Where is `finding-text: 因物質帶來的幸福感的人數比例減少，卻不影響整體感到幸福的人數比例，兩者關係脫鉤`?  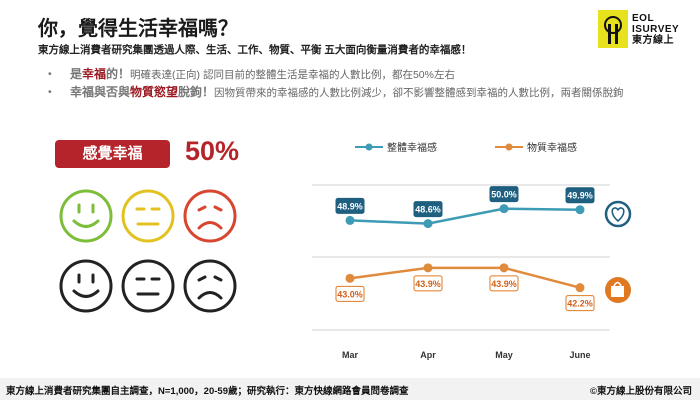 finding-text: 因物質帶來的幸福感的人數比例減少，卻不影響整體感到幸福的人數比例，兩者關係脫鉤 is located at coordinates (419, 93).